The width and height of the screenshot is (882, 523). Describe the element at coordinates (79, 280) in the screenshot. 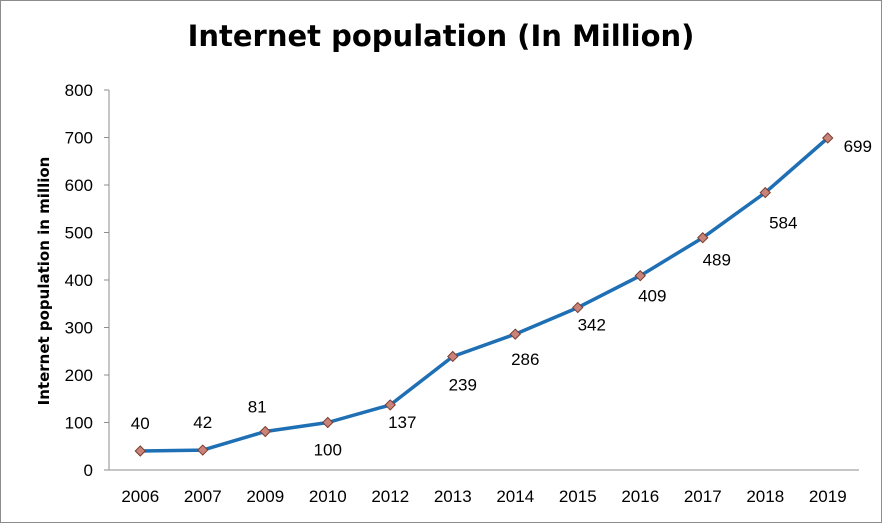

I see `y-tick-label: 400` at that location.